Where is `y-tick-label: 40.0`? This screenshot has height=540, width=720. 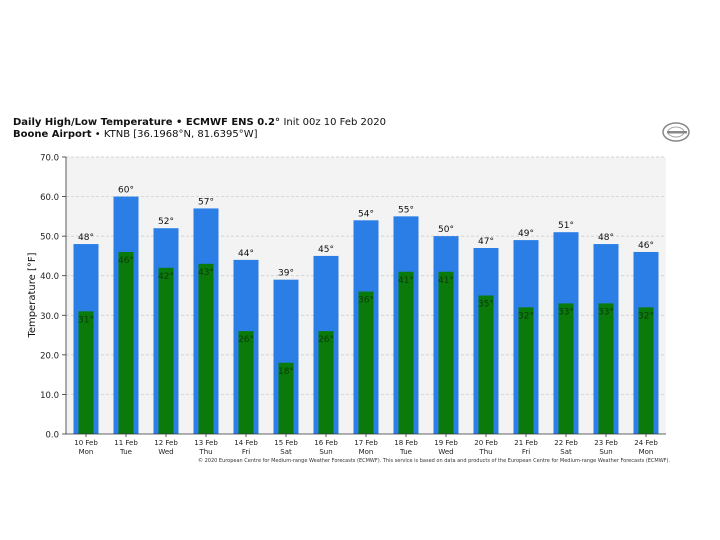
y-tick-label: 40.0 is located at coordinates (49, 277).